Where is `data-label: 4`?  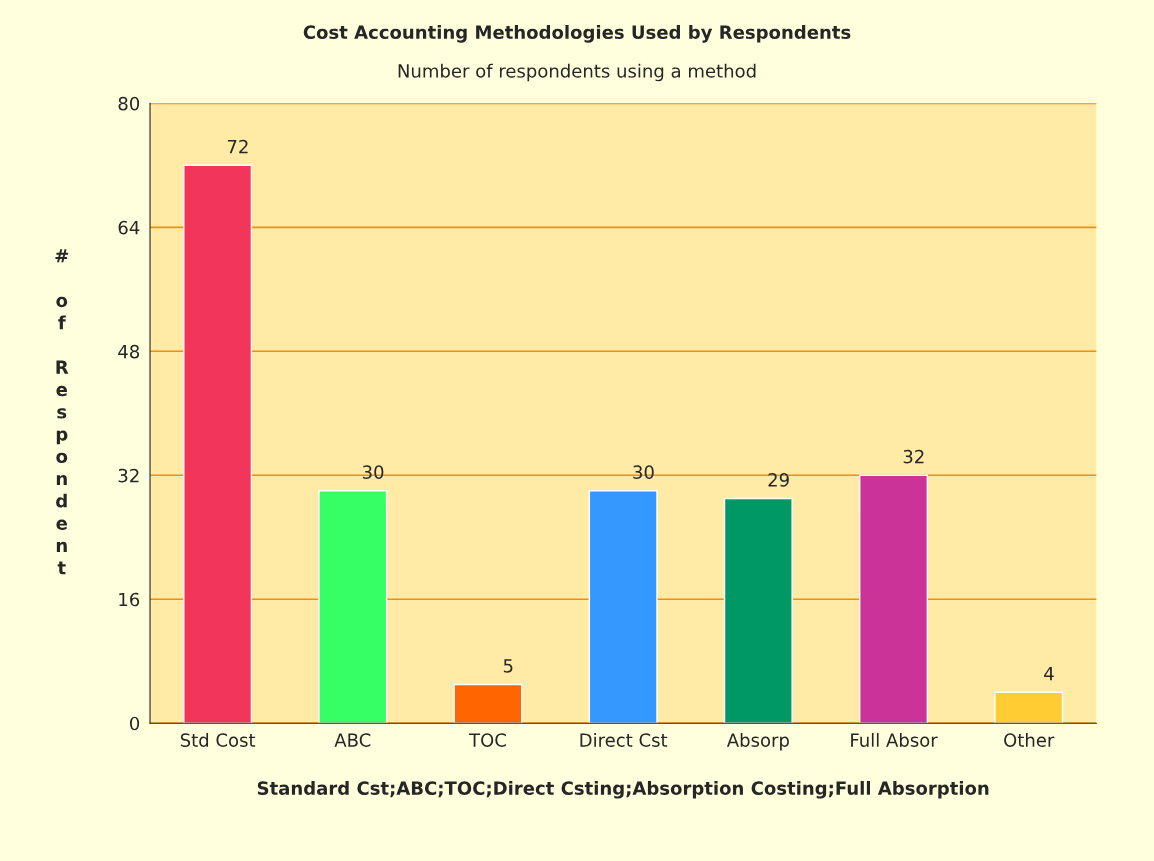
data-label: 4 is located at coordinates (1049, 673).